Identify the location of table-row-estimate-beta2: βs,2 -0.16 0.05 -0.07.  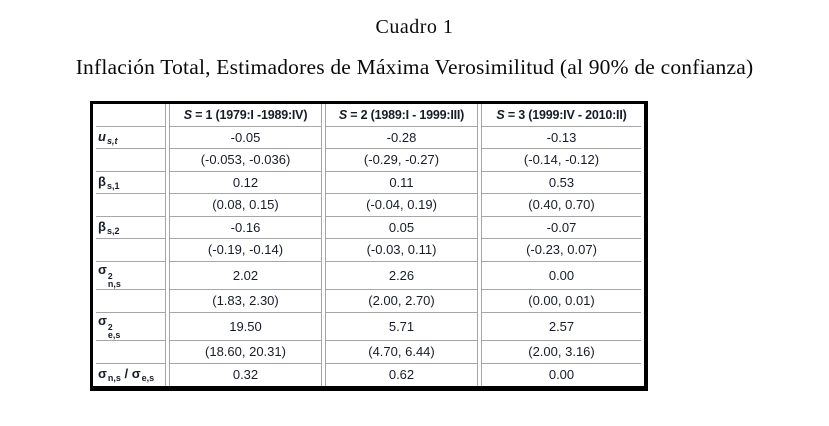
(368, 227).